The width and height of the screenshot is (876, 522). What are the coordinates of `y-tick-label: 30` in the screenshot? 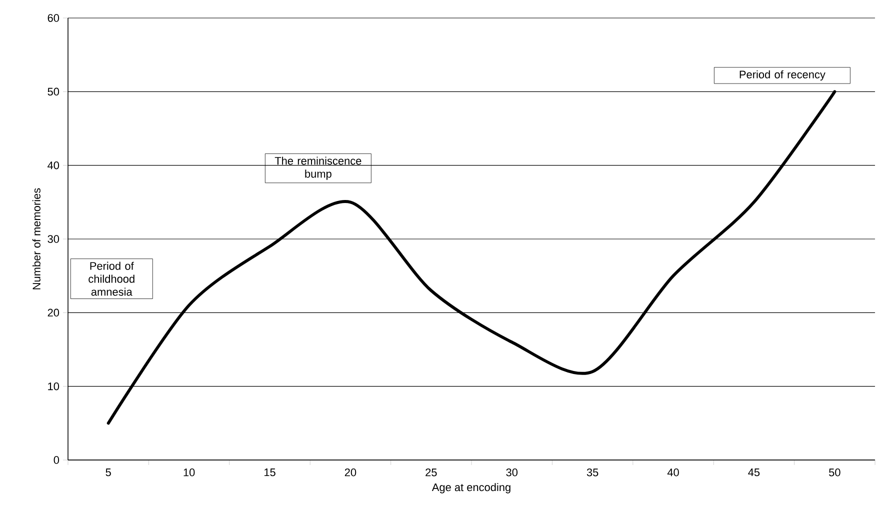 It's located at (54, 239).